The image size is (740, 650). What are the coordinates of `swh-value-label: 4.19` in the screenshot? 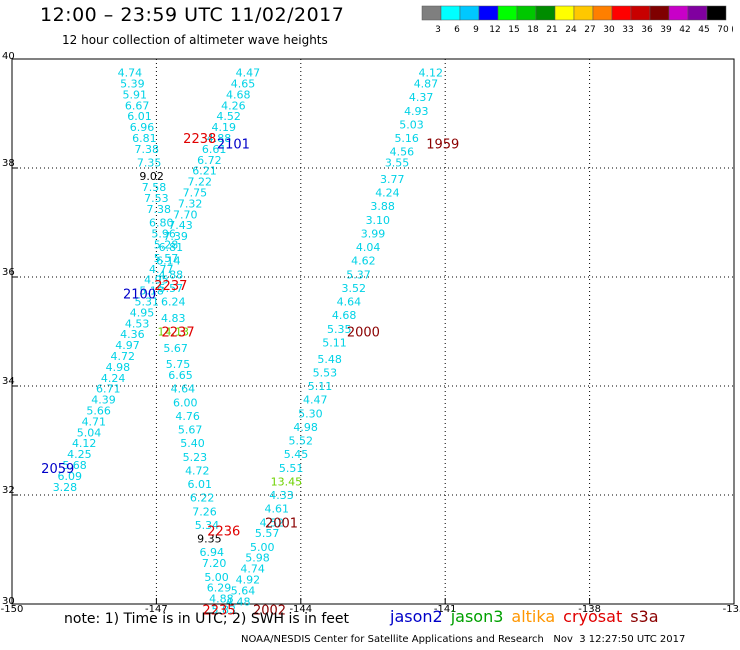 It's located at (224, 127).